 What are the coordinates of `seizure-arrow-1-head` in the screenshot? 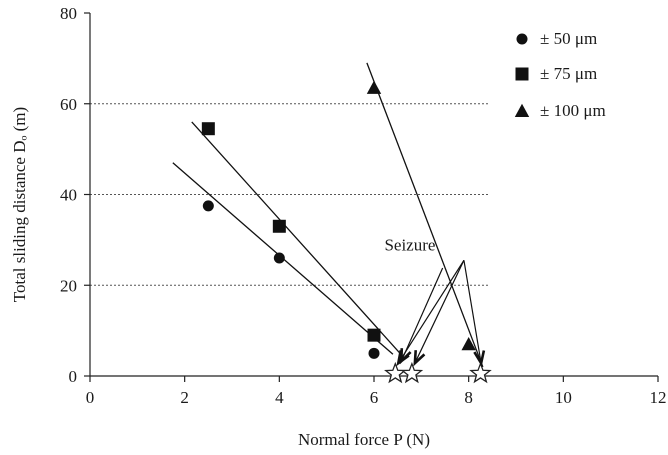 It's located at (419, 358).